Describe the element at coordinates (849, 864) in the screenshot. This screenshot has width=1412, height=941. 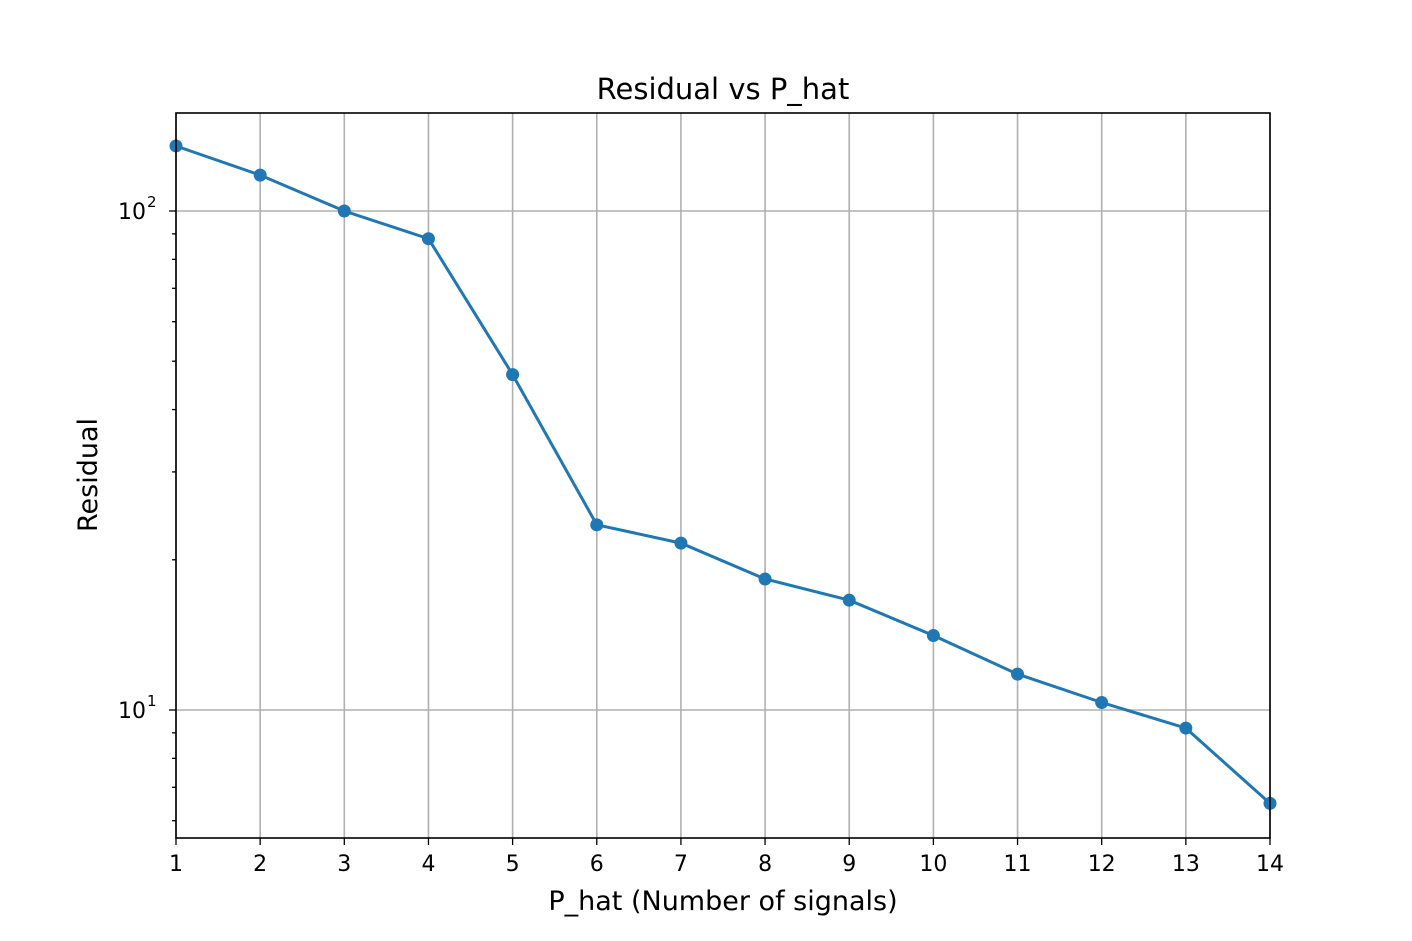
I see `x-tick-label: 9` at that location.